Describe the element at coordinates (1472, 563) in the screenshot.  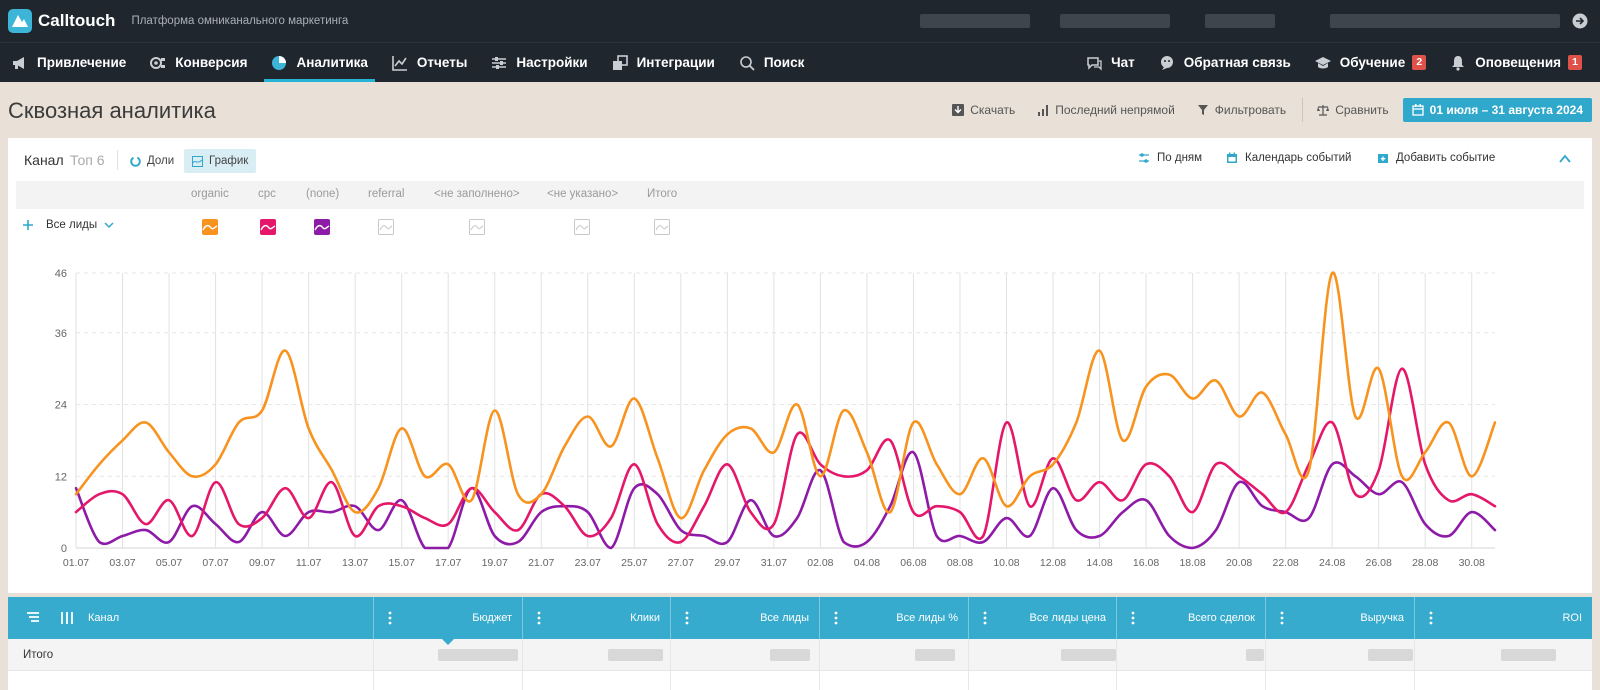
I see `x-tick-label: 30.08` at that location.